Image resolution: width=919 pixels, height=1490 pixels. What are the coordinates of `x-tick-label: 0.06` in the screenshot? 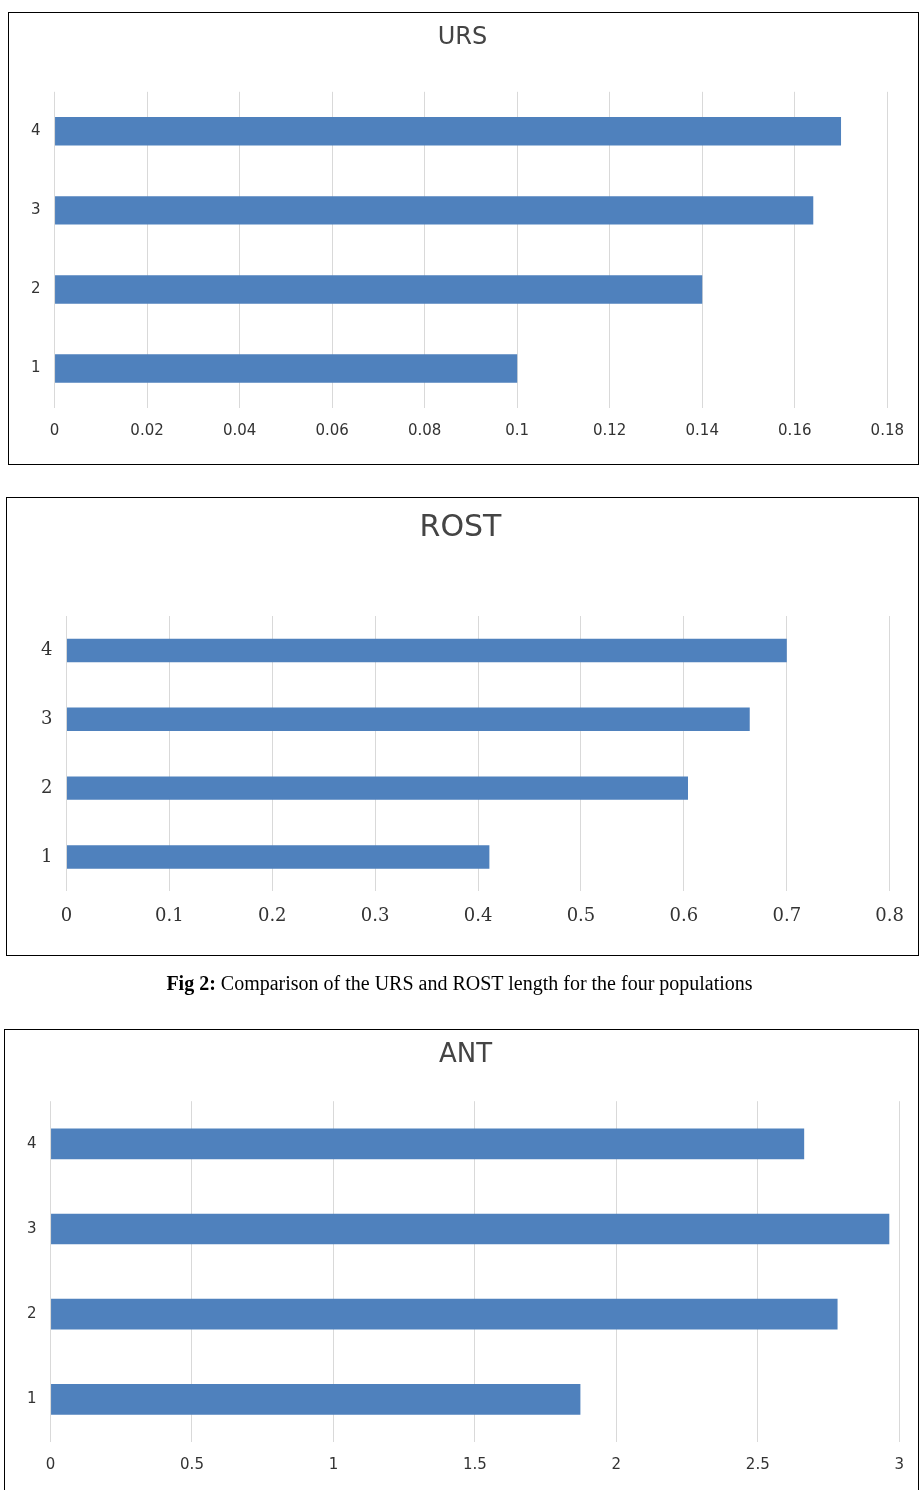 It's located at (332, 429).